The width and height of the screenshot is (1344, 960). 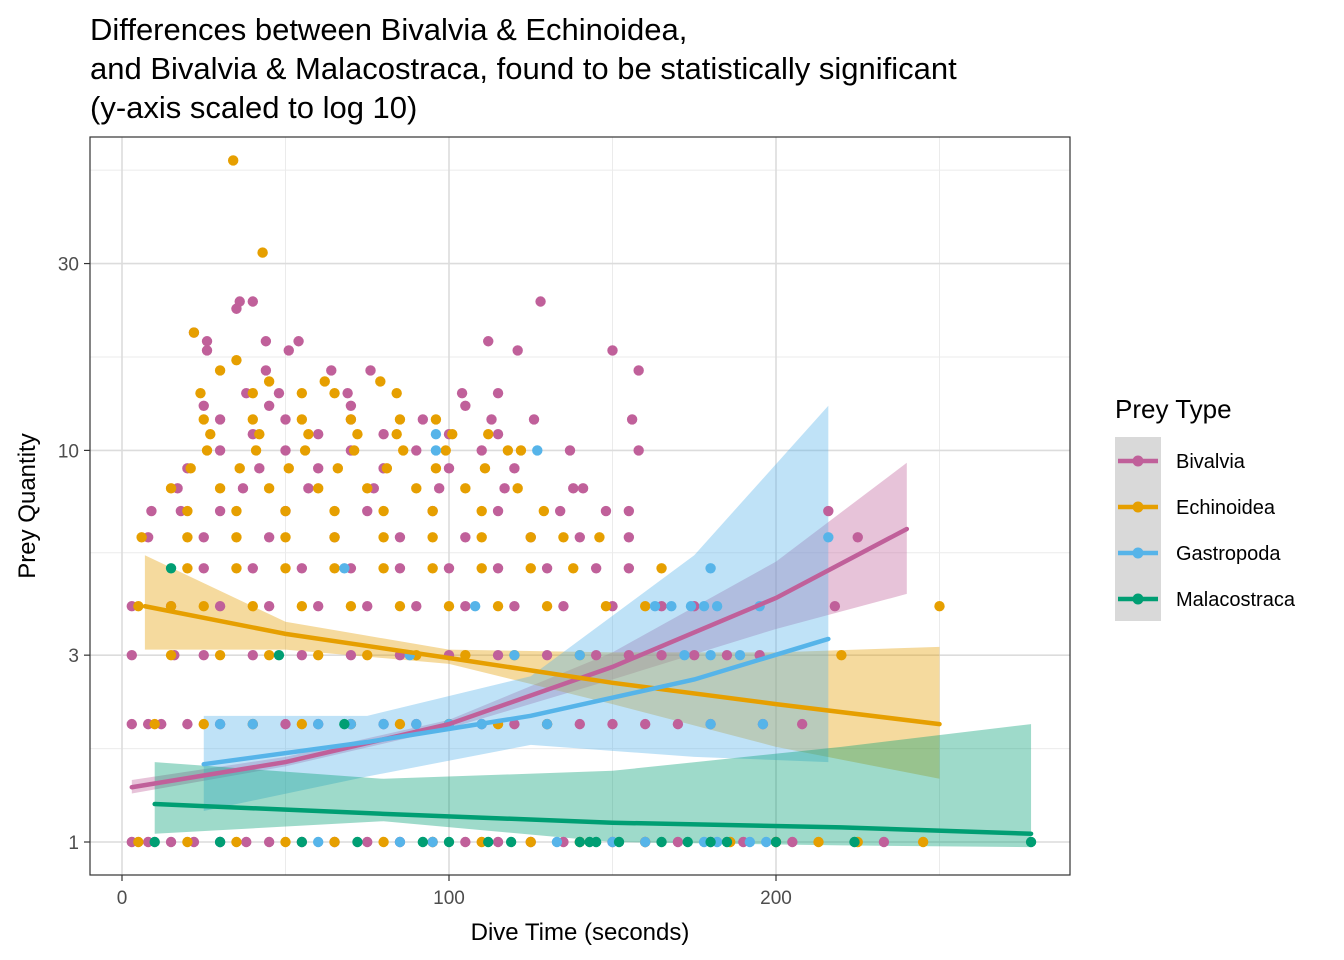 What do you see at coordinates (68, 265) in the screenshot?
I see `y-tick-label: 30` at bounding box center [68, 265].